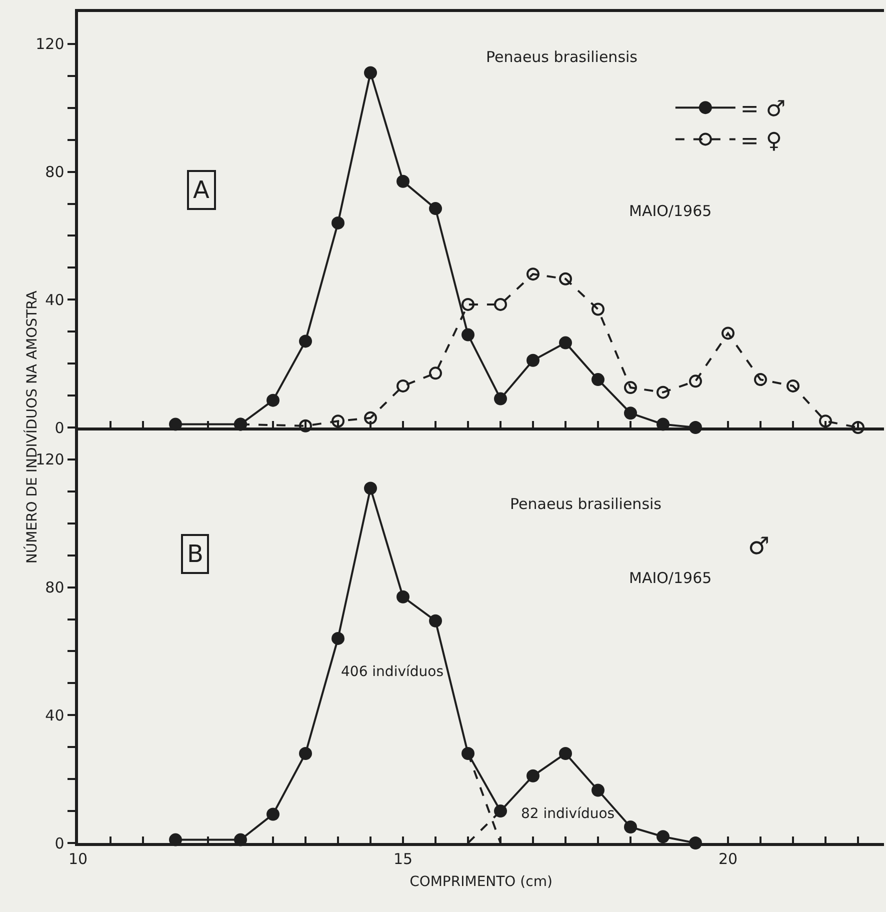  Describe the element at coordinates (403, 859) in the screenshot. I see `x-tick-label: 15` at that location.